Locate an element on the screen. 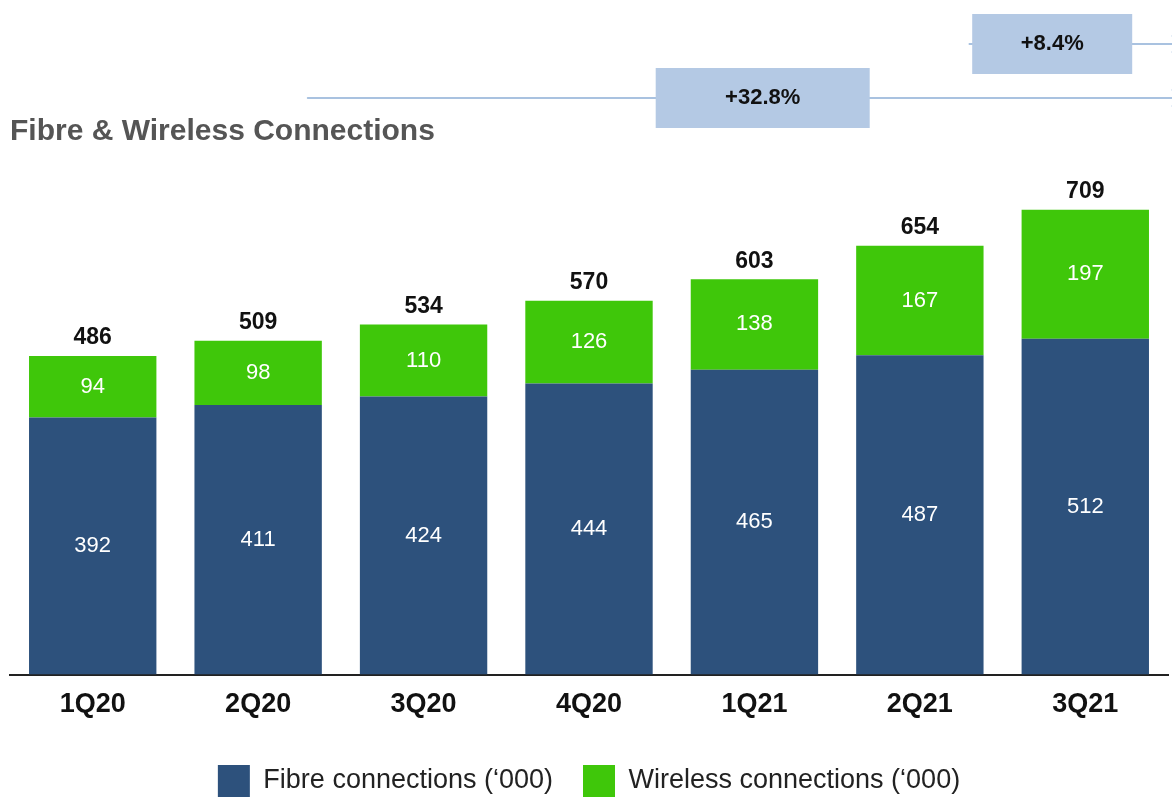 The width and height of the screenshot is (1172, 807). data-label: 126 is located at coordinates (589, 341).